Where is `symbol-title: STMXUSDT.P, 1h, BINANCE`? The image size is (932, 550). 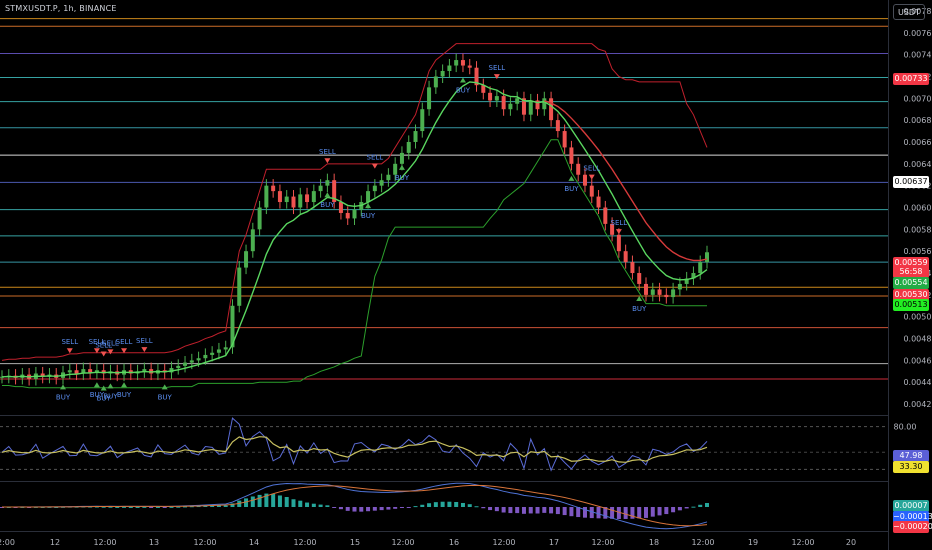
symbol-title: STMXUSDT.P, 1h, BINANCE is located at coordinates (61, 8).